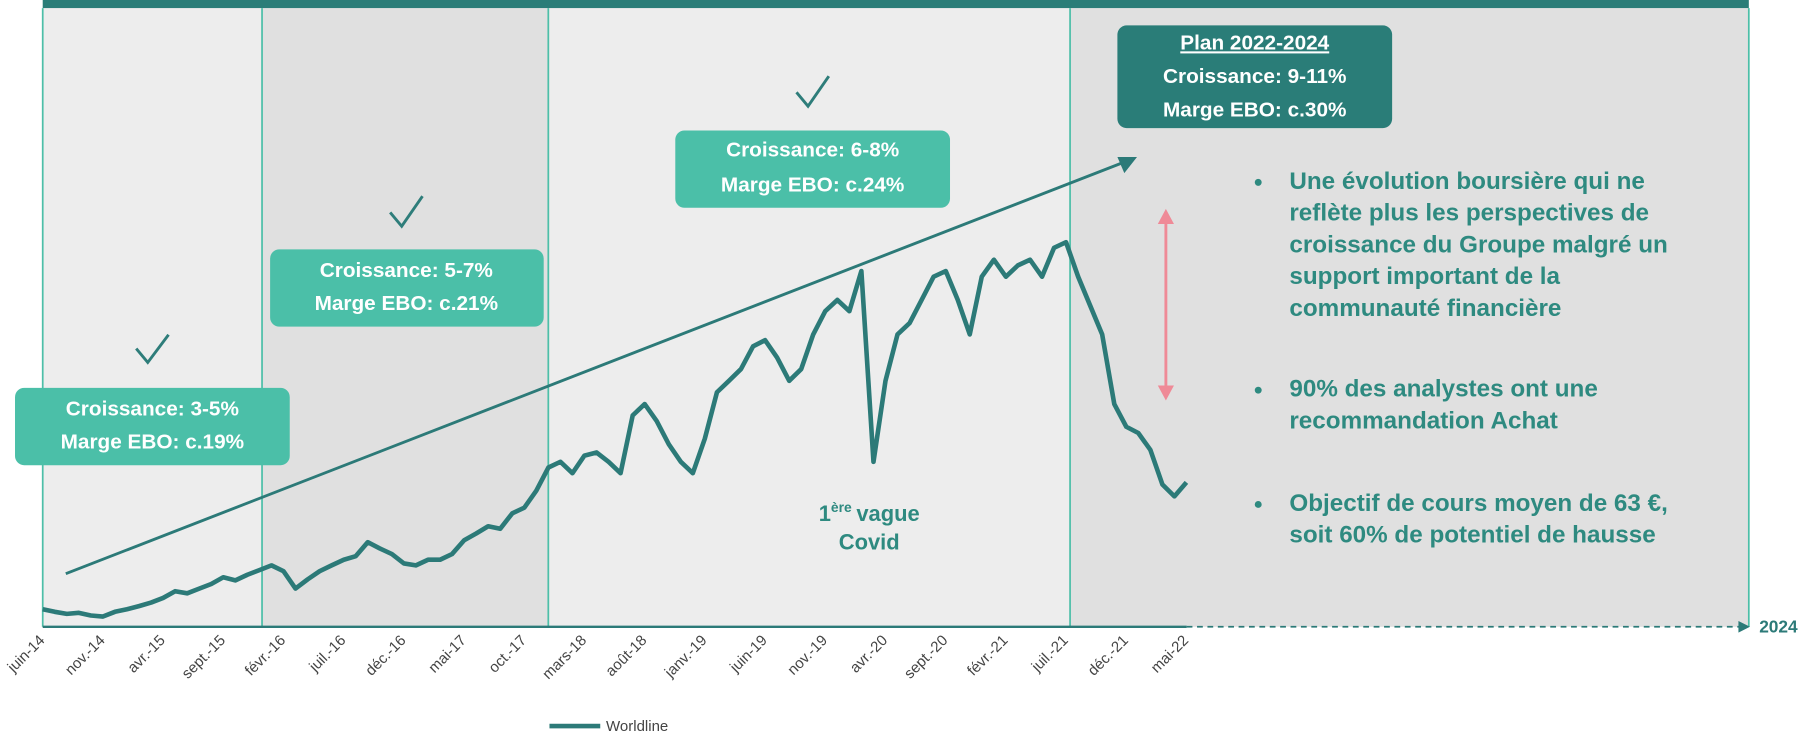  Describe the element at coordinates (926, 657) in the screenshot. I see `x-tick-label: sept.-20` at that location.